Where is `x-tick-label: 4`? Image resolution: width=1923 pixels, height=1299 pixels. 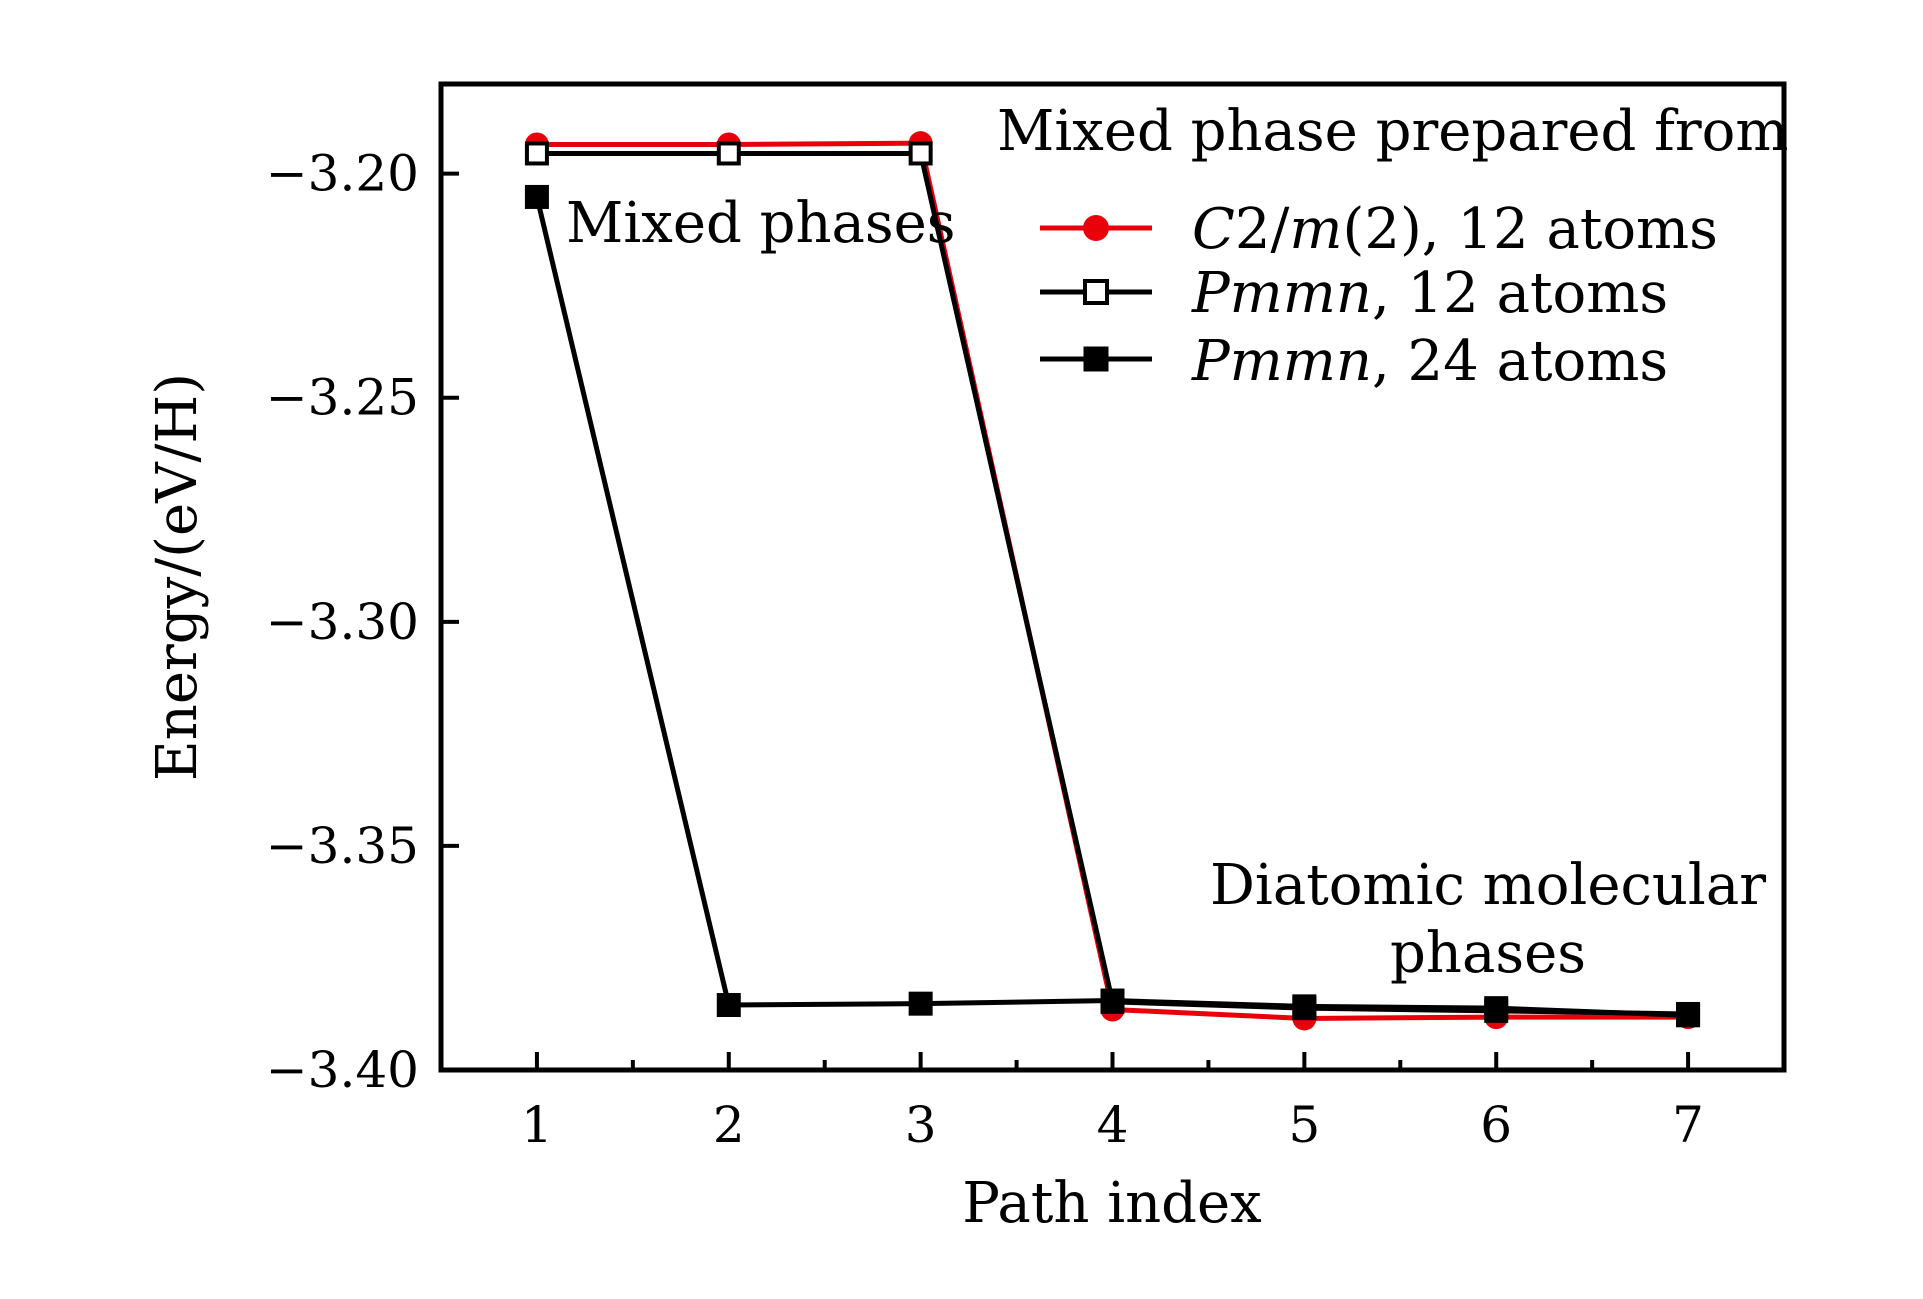 x-tick-label: 4 is located at coordinates (1113, 1125).